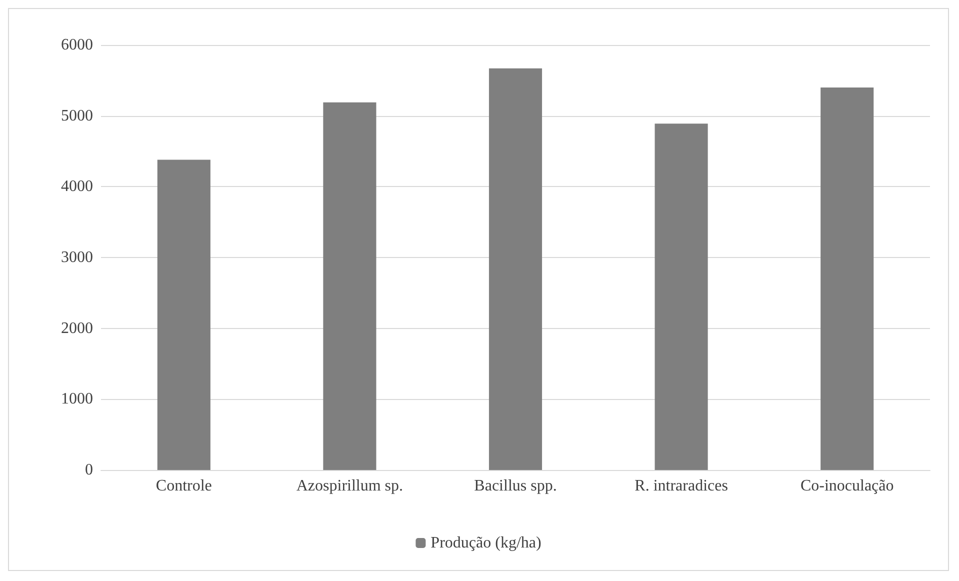  Describe the element at coordinates (77, 187) in the screenshot. I see `y-tick-label: 4000` at that location.